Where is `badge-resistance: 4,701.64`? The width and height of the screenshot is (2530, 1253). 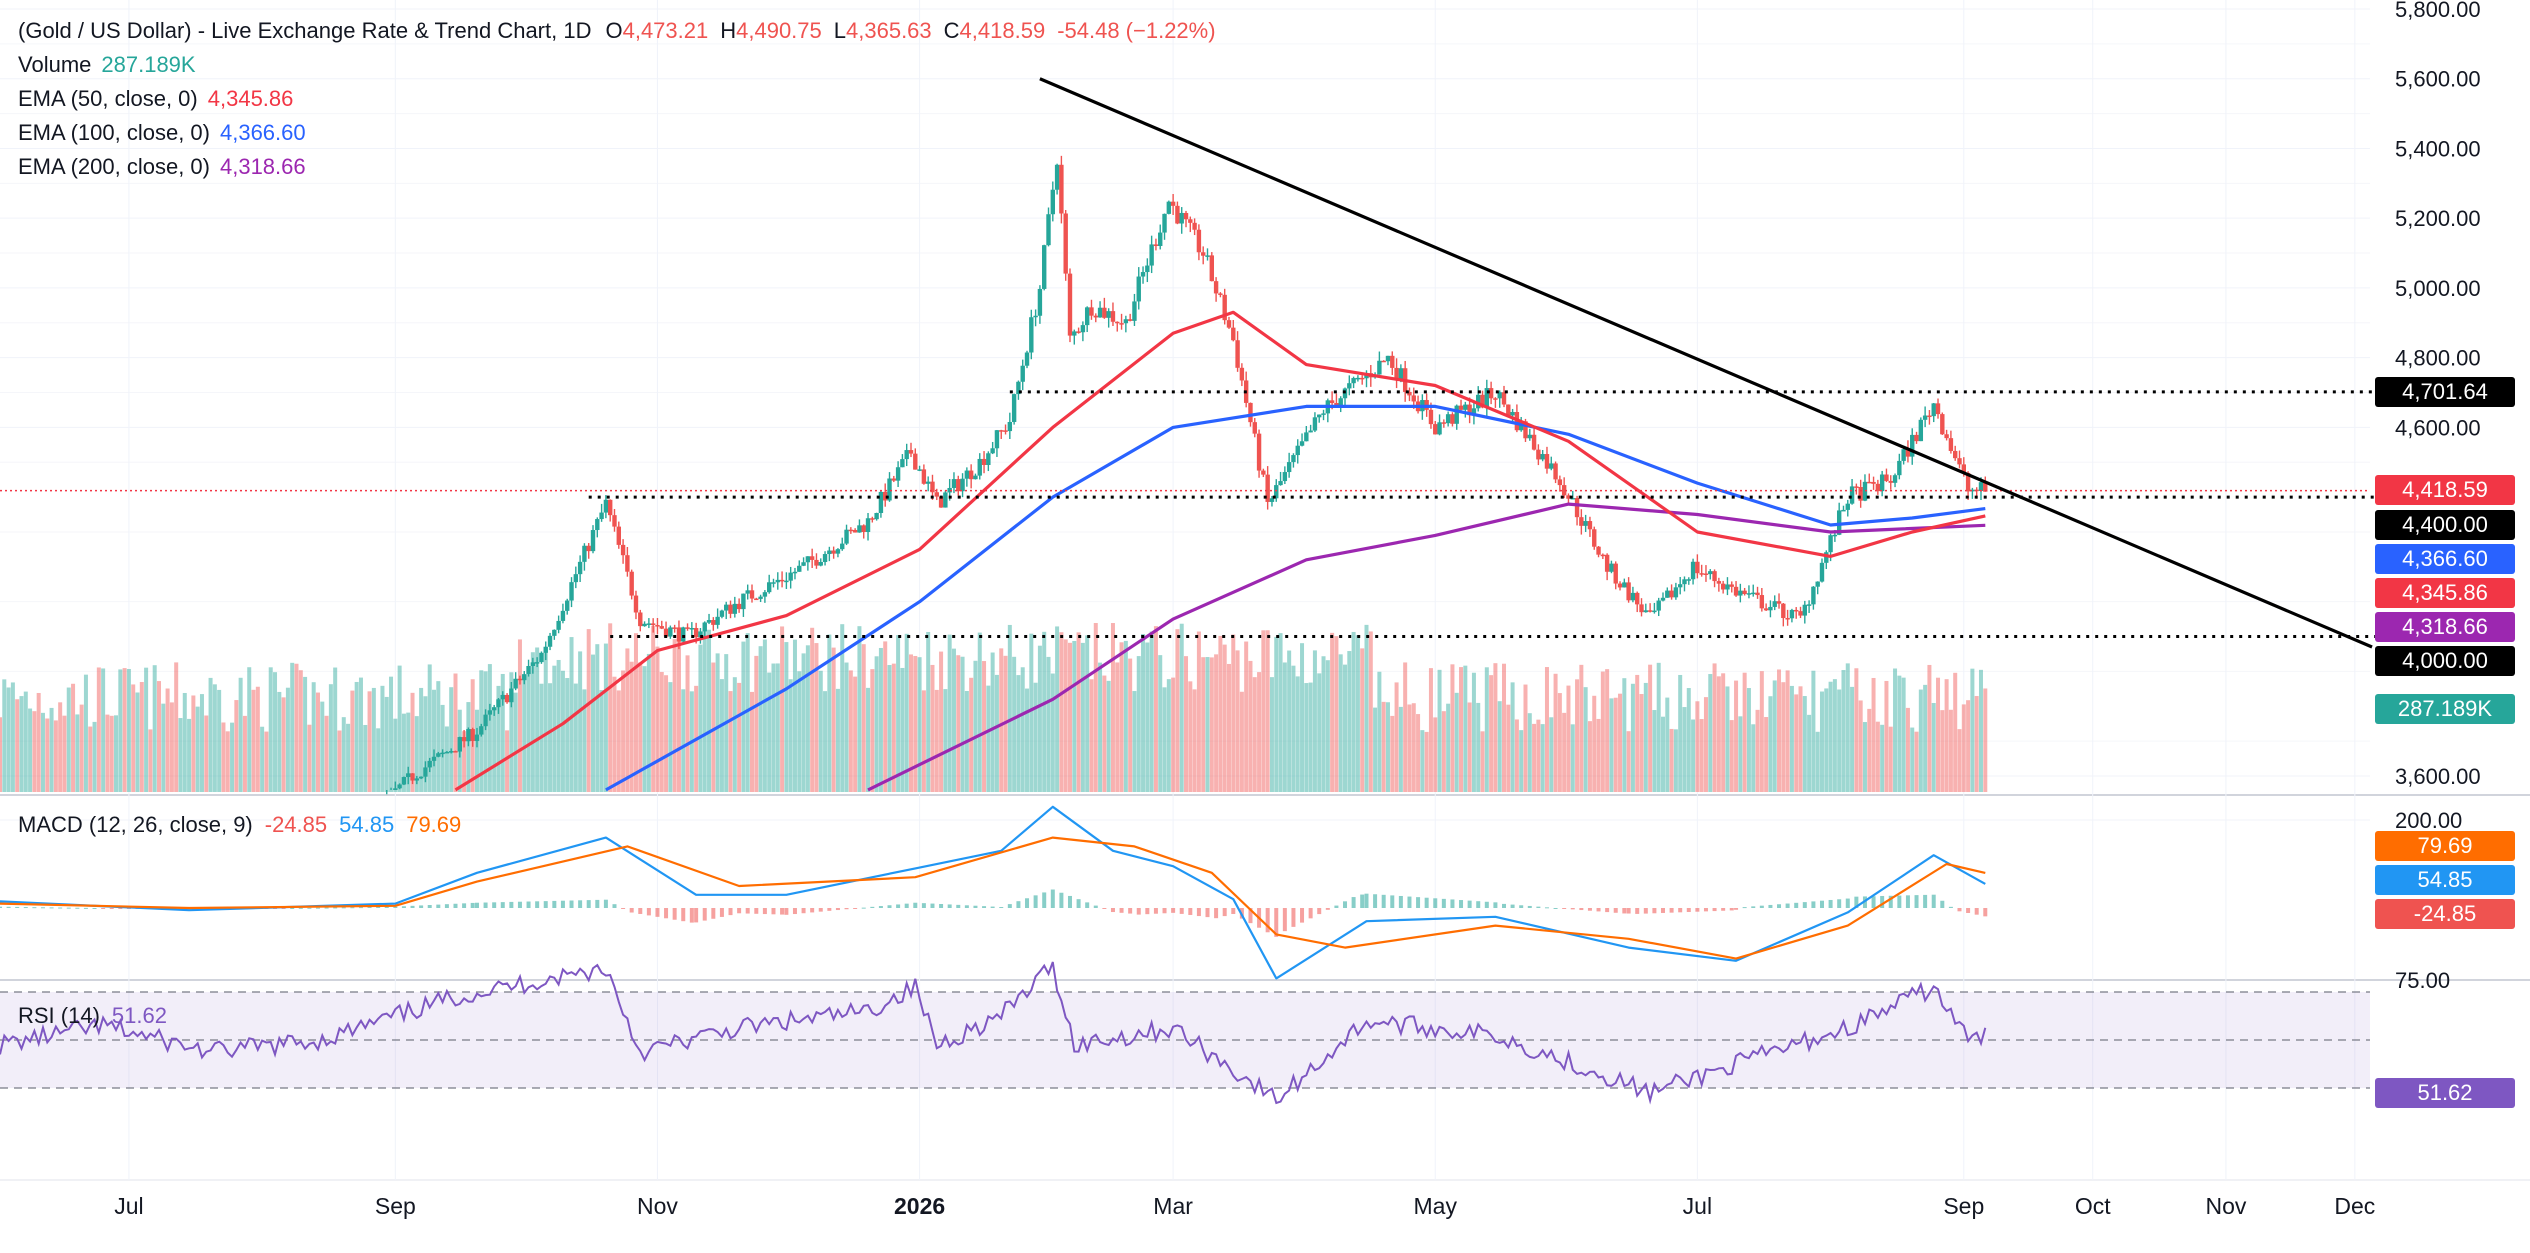
badge-resistance: 4,701.64 is located at coordinates (2445, 392).